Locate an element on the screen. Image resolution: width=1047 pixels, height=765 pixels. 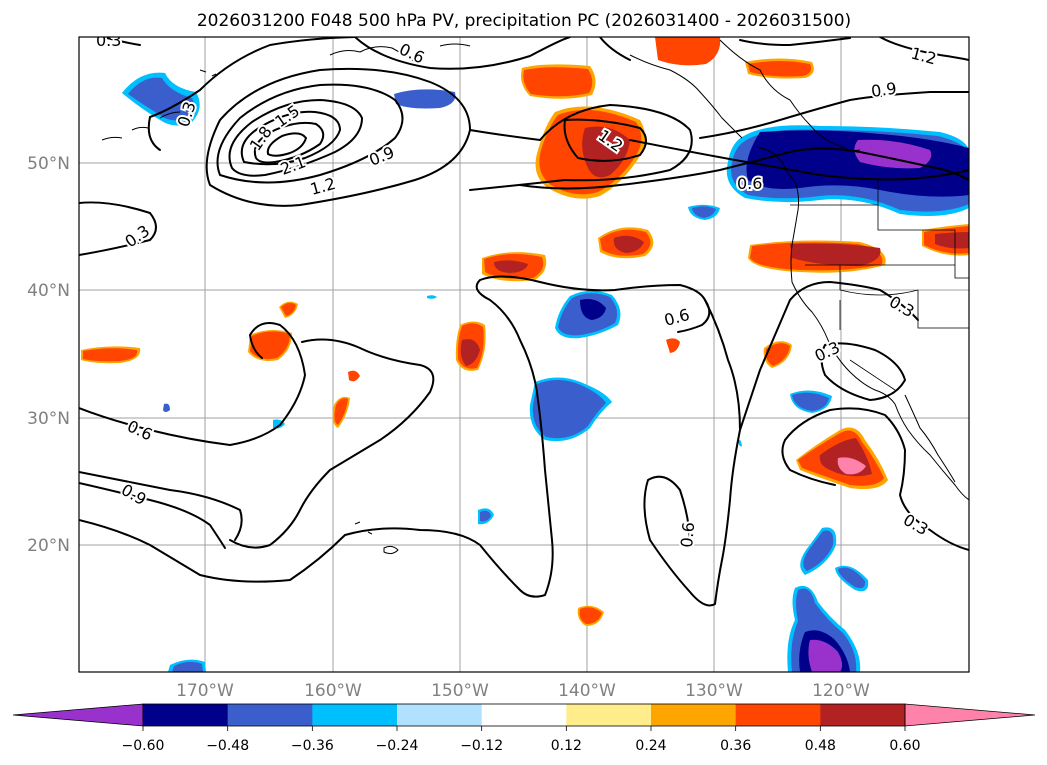
lat-label-30n: 30°N is located at coordinates (48, 419).